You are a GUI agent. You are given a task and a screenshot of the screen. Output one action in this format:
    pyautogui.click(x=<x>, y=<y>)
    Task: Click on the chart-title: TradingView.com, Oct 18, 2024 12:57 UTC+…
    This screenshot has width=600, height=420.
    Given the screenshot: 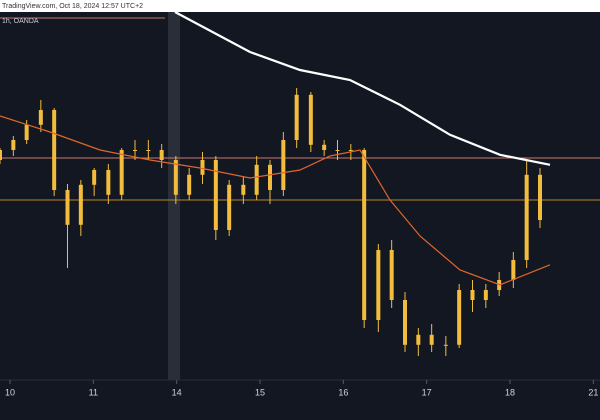 What is the action you would take?
    pyautogui.click(x=72, y=6)
    